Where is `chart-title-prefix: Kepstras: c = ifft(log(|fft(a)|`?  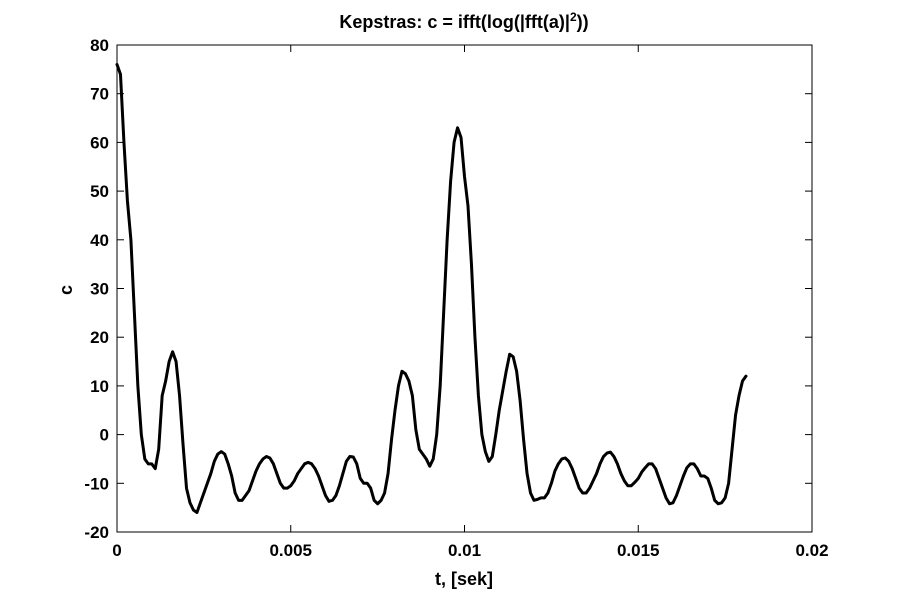 chart-title-prefix: Kepstras: c = ifft(log(|fft(a)| is located at coordinates (454, 22).